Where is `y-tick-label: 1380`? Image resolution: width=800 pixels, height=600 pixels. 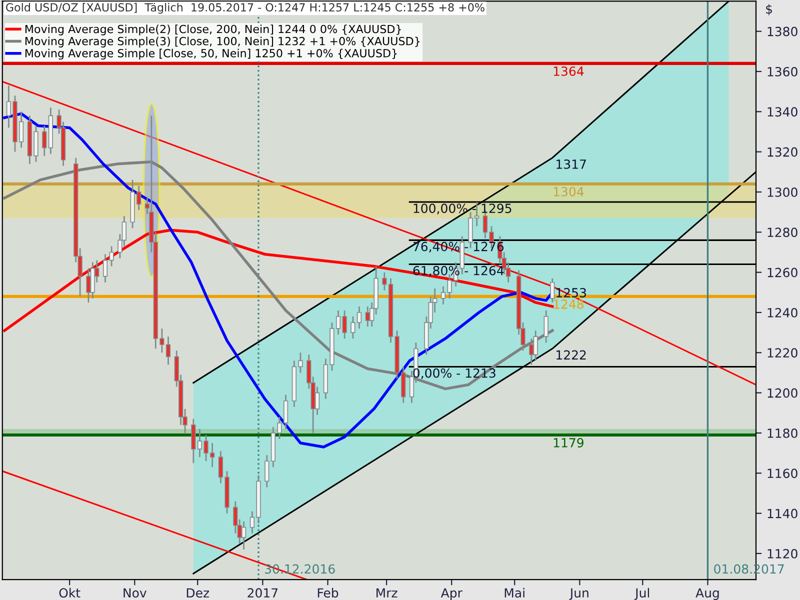
y-tick-label: 1380 is located at coordinates (783, 31).